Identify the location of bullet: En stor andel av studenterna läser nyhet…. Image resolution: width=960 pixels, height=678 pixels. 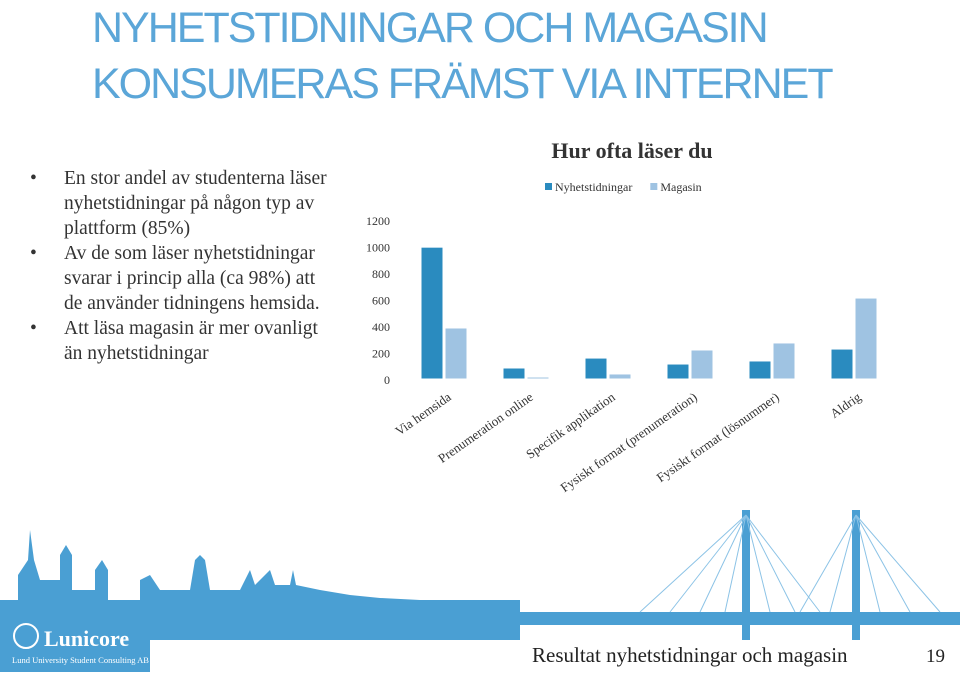
(180, 203).